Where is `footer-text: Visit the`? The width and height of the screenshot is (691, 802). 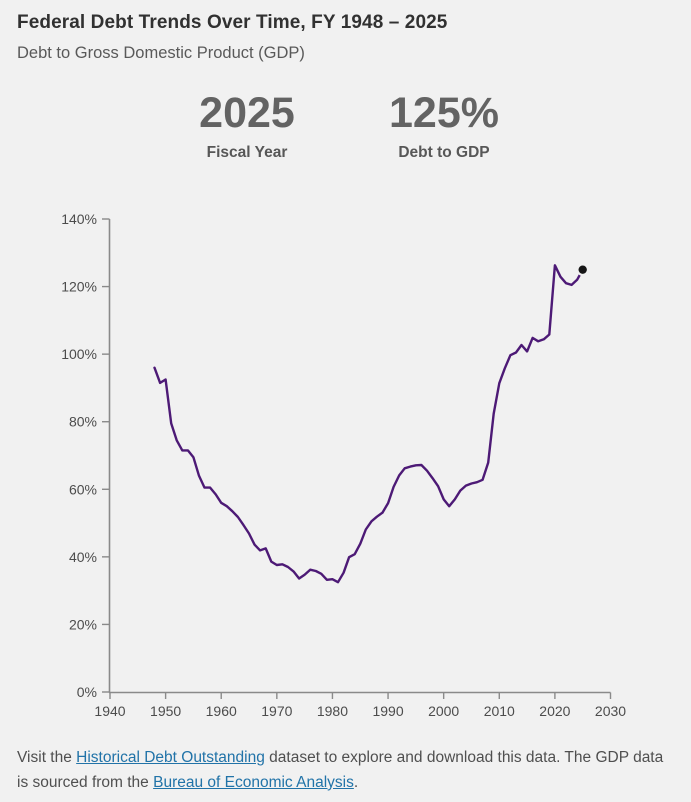 footer-text: Visit the is located at coordinates (47, 757).